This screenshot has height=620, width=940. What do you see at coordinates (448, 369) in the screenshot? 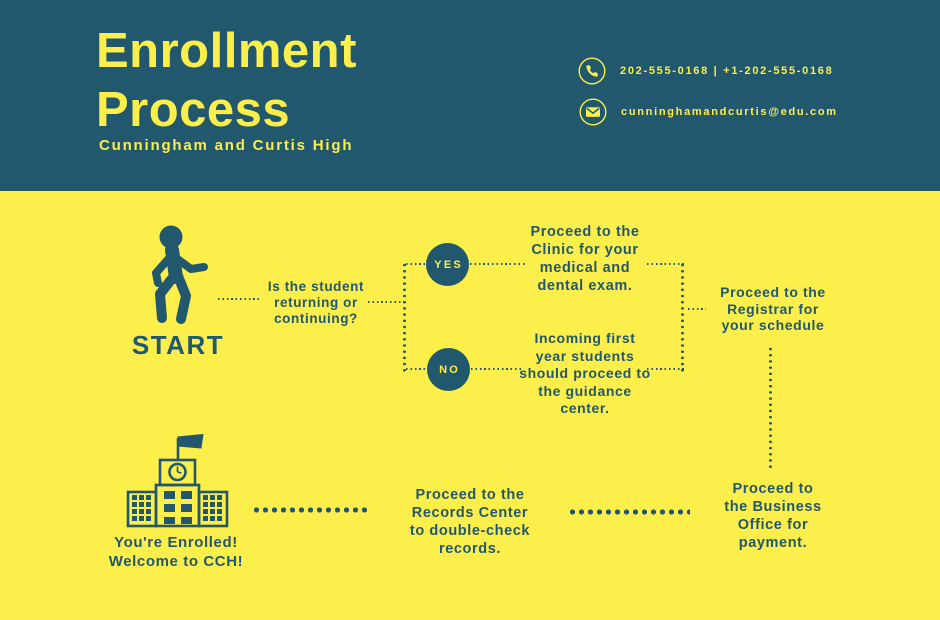
I see `no-node: NO` at bounding box center [448, 369].